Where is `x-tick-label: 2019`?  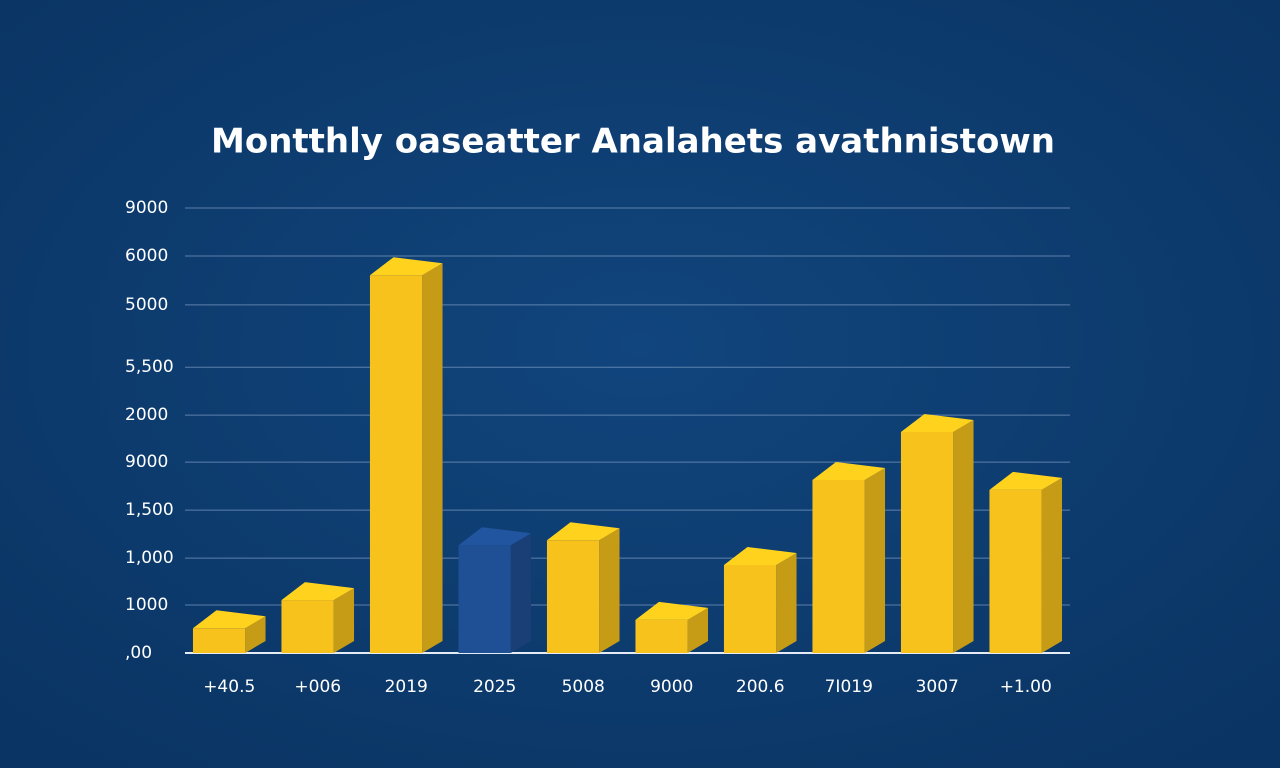
x-tick-label: 2019 is located at coordinates (406, 687).